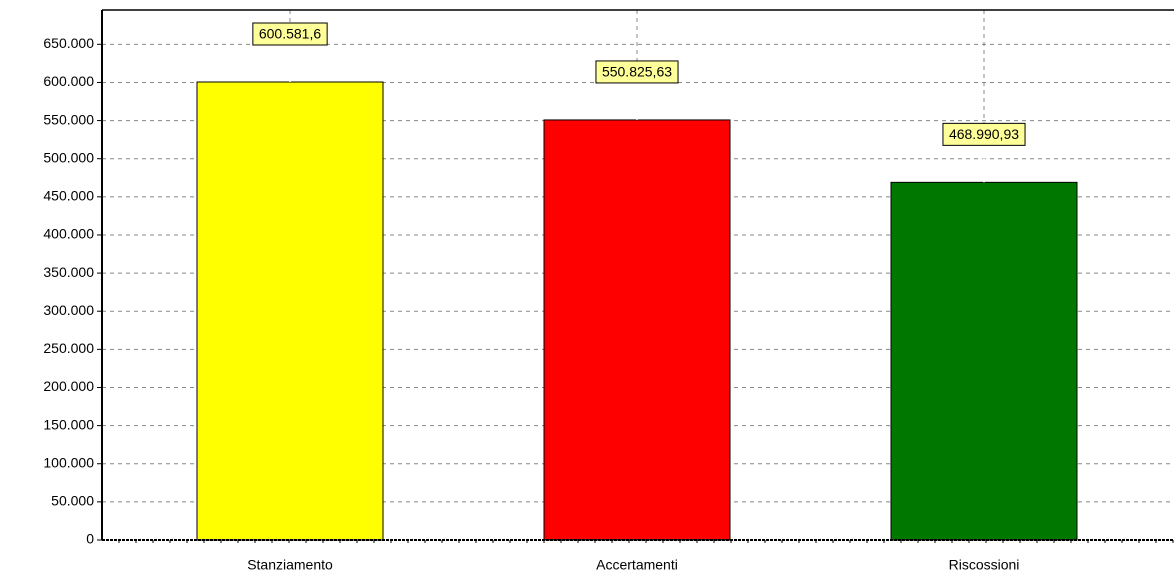  I want to click on y-tick-label: 500.000, so click(68, 157).